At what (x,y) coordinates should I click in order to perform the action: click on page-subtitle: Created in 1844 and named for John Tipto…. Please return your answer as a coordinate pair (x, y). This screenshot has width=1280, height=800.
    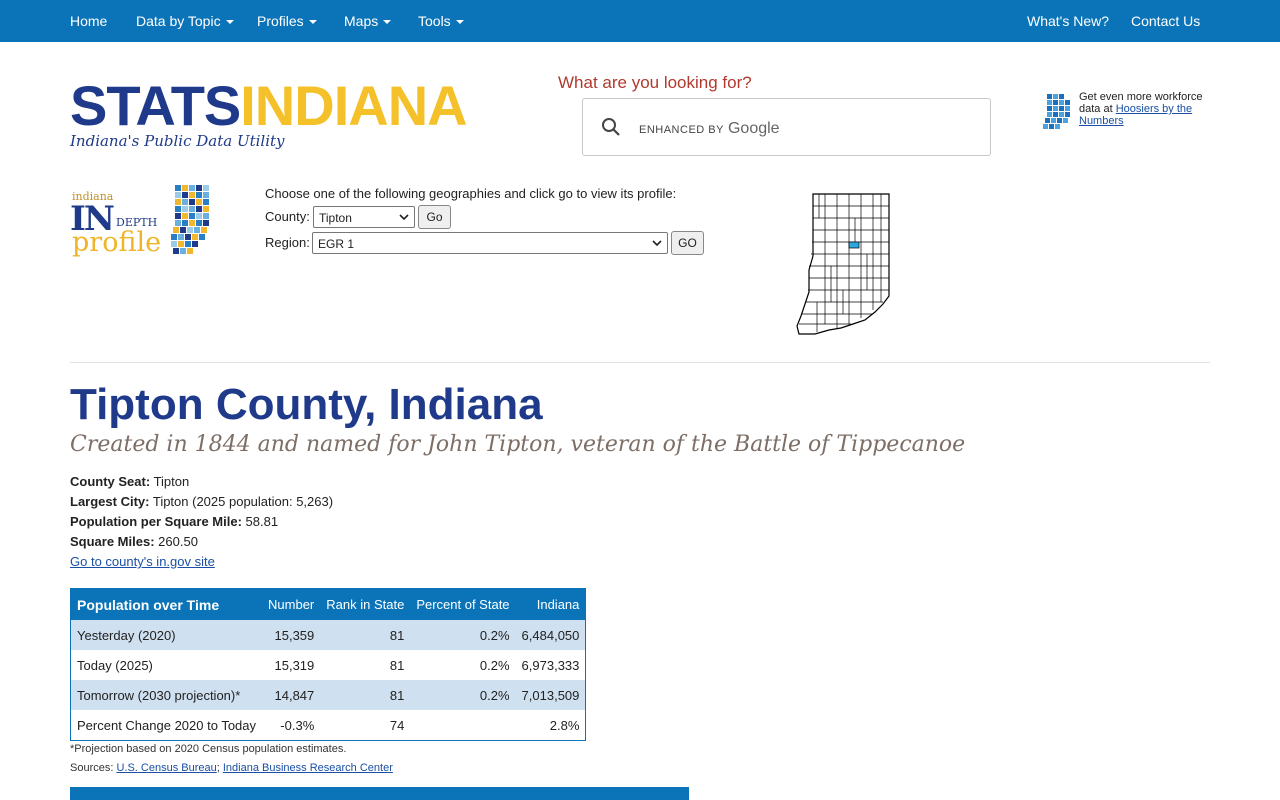
    Looking at the image, I should click on (518, 444).